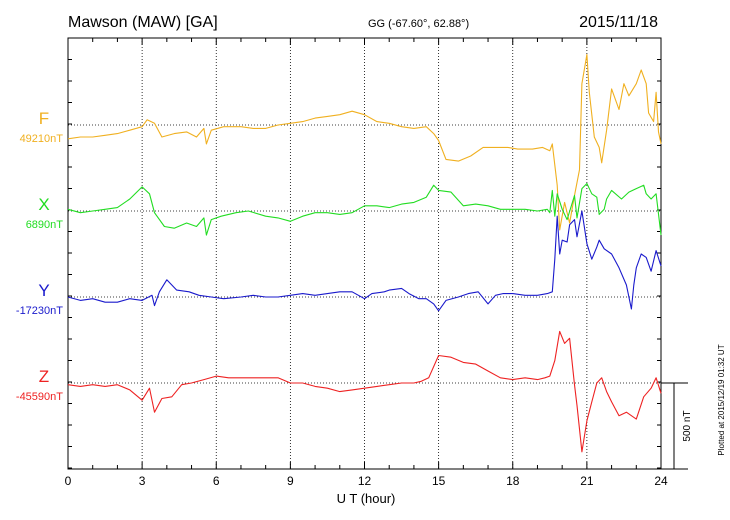 This screenshot has height=520, width=730. Describe the element at coordinates (44, 118) in the screenshot. I see `series-name-f: F` at that location.